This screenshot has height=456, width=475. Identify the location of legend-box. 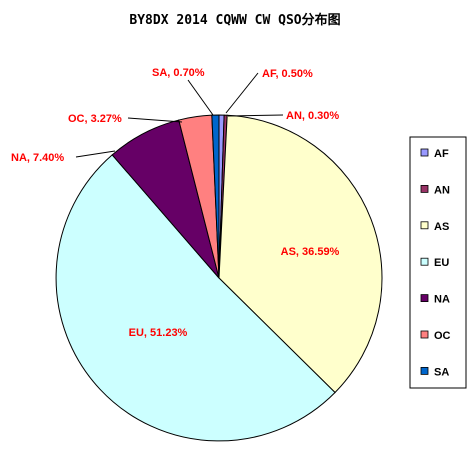
(438, 262).